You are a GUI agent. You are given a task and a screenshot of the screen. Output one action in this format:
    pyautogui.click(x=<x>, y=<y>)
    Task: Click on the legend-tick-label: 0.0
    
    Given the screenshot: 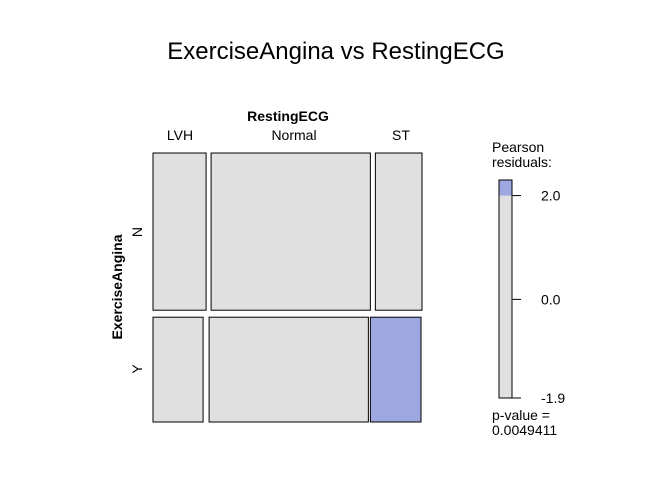 What is the action you would take?
    pyautogui.click(x=551, y=299)
    